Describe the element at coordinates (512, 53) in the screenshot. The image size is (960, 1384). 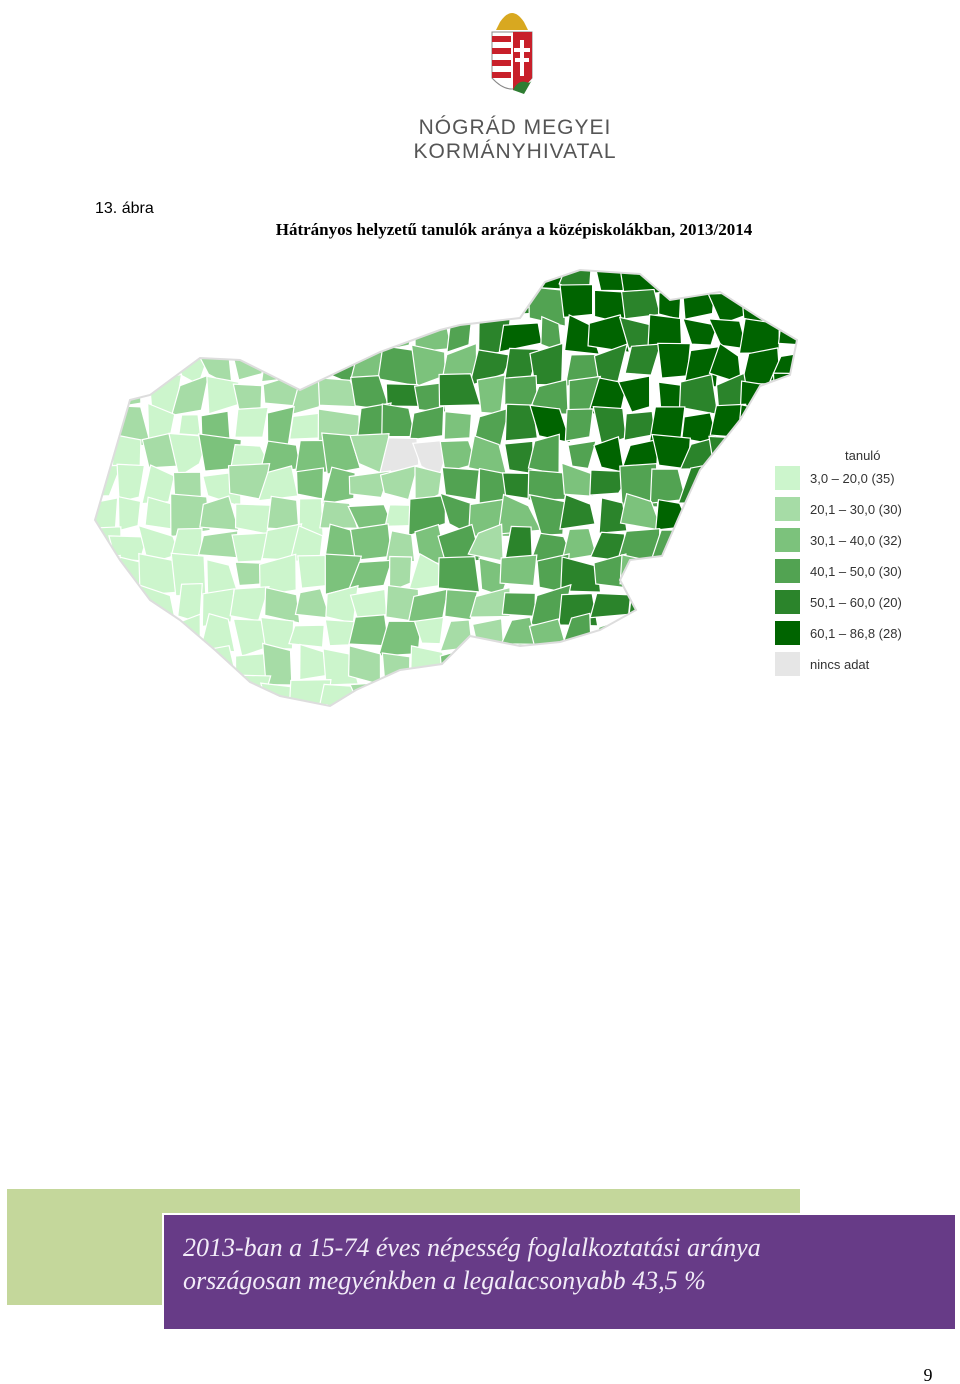
I see `coat-of-arms` at that location.